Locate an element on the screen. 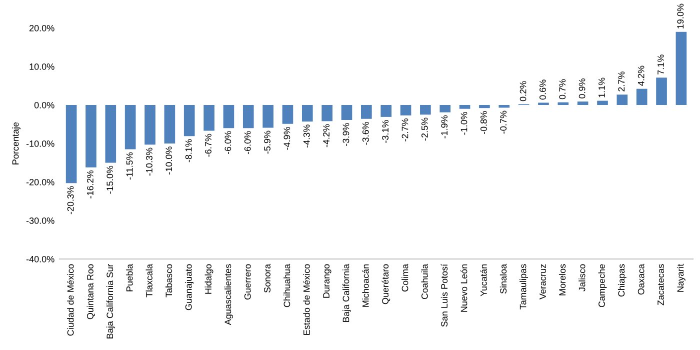  data-label: -3.1% is located at coordinates (385, 131).